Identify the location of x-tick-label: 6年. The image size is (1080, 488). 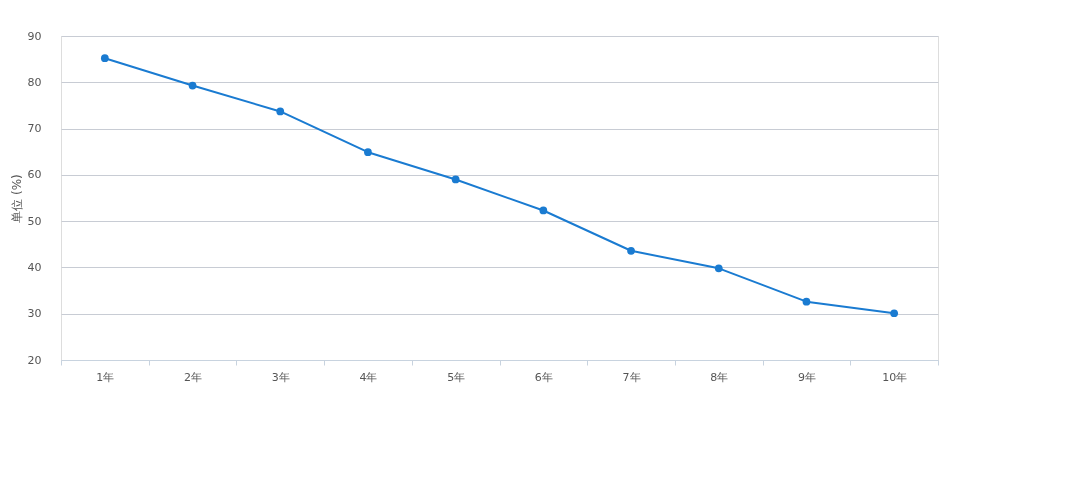
(543, 377).